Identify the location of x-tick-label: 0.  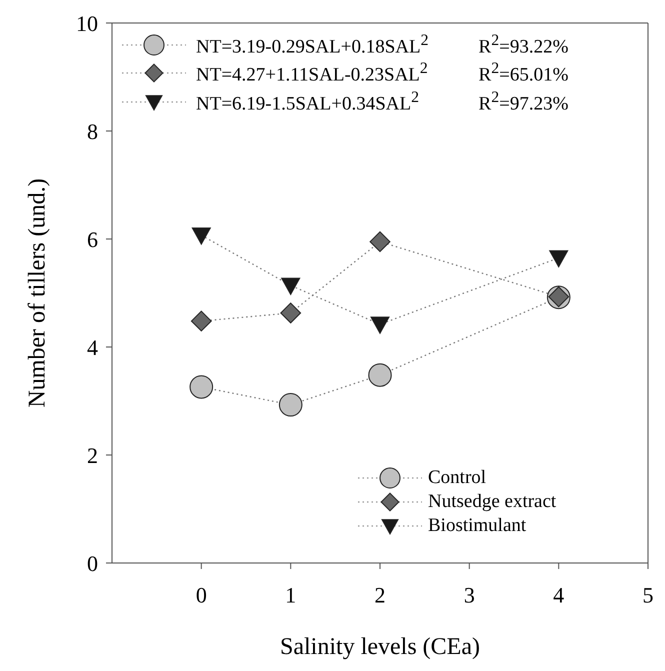
(201, 595).